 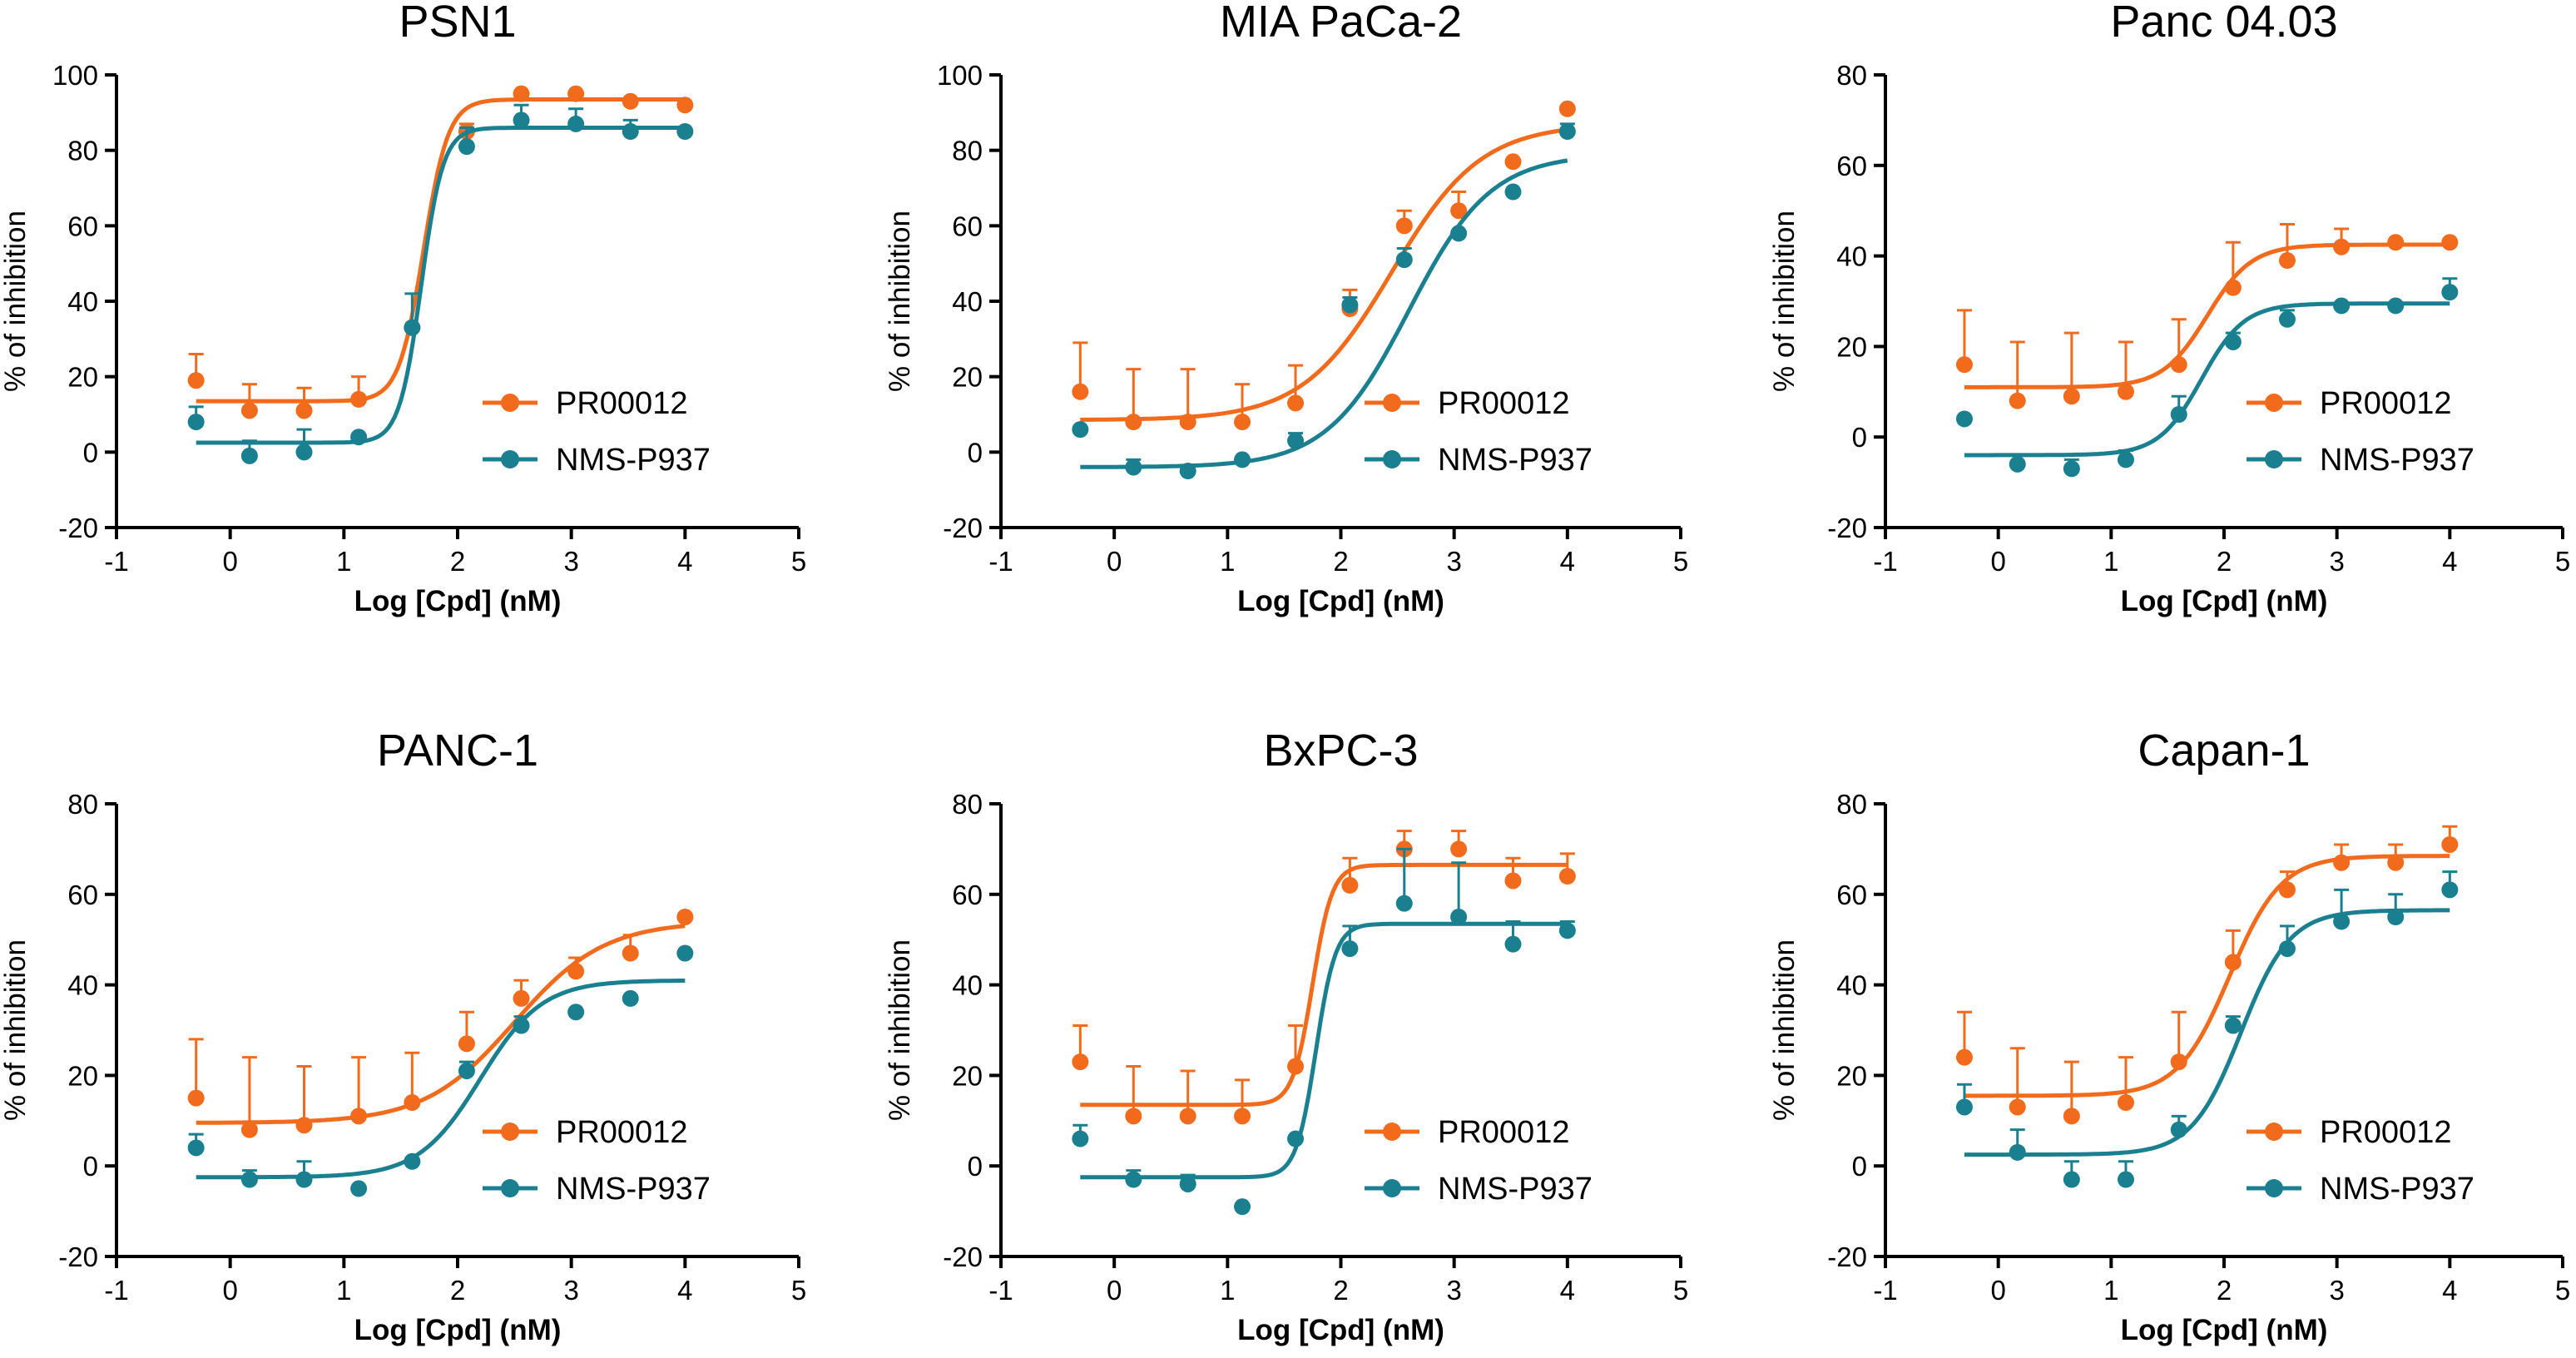 What do you see at coordinates (457, 751) in the screenshot?
I see `chart-title: PANC-1` at bounding box center [457, 751].